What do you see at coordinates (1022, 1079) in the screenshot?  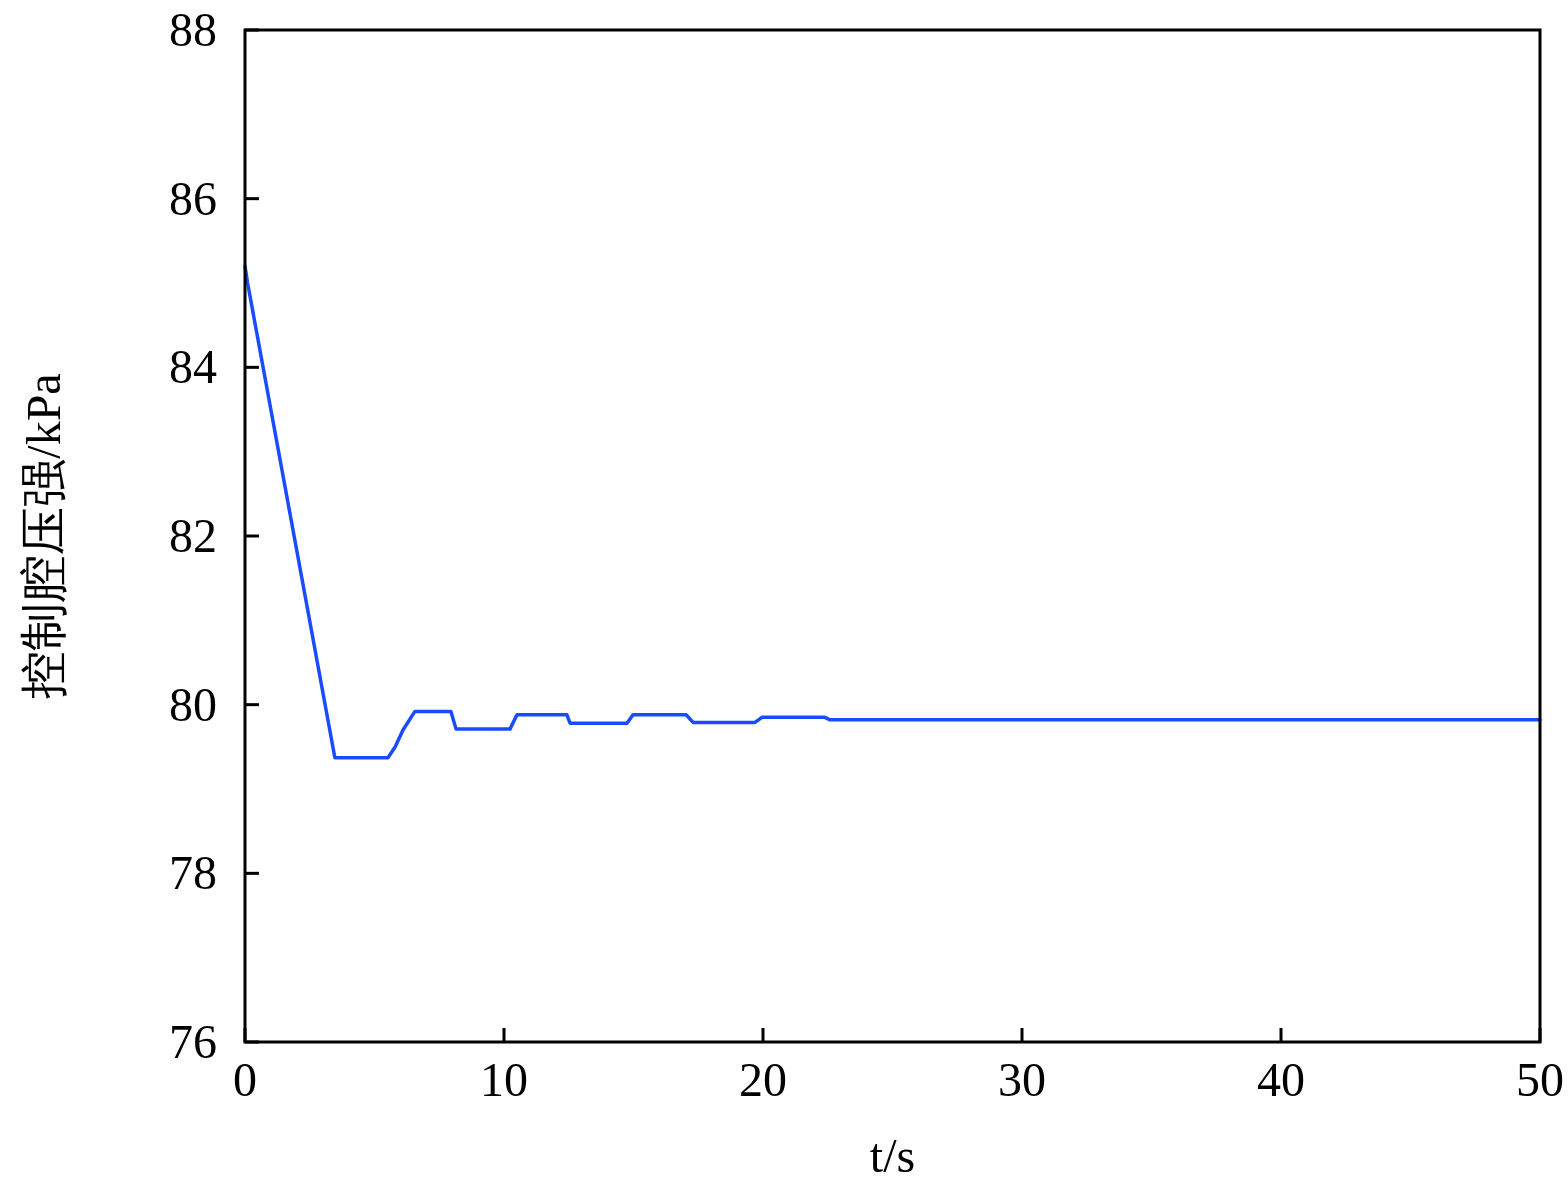 I see `x-tick-label: 30` at bounding box center [1022, 1079].